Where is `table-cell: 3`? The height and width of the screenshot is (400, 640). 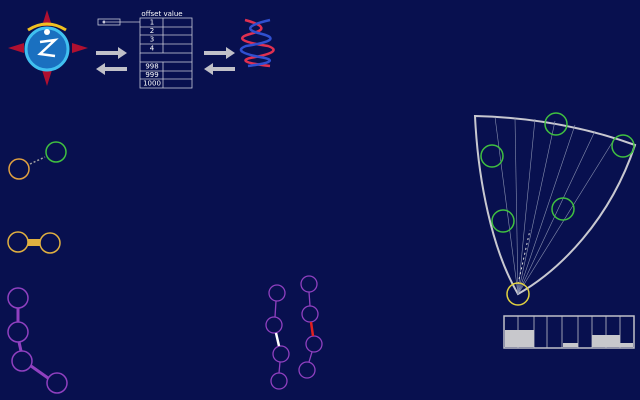 table-cell: 3 is located at coordinates (152, 40).